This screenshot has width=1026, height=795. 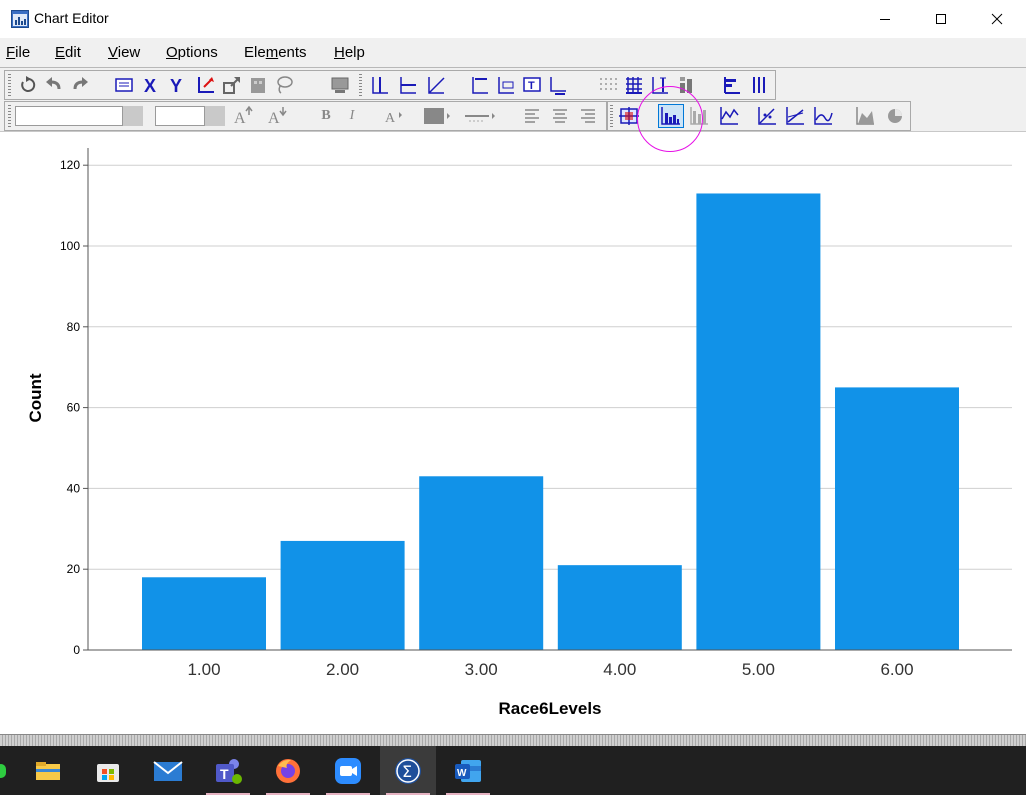 I want to click on taskbar: T Σ W, so click(x=513, y=770).